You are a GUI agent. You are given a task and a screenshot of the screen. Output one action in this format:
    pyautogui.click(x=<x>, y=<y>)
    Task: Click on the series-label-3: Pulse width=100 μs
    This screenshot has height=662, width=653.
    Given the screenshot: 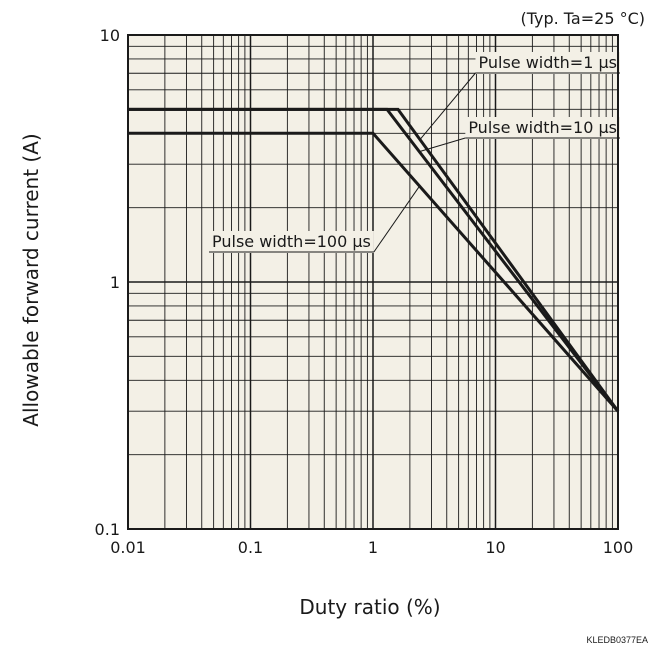 What is the action you would take?
    pyautogui.click(x=291, y=241)
    